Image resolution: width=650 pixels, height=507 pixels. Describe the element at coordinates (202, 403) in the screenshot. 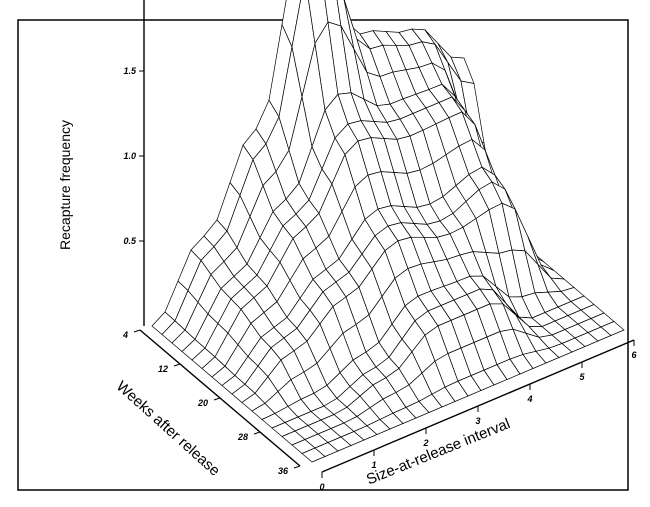

I see `weeks-tick-label: 20` at that location.